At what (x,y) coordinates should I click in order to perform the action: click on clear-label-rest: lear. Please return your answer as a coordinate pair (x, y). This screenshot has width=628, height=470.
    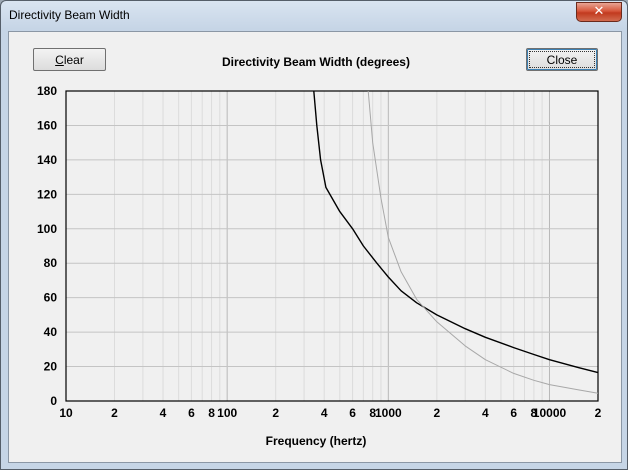
    Looking at the image, I should click on (73, 60).